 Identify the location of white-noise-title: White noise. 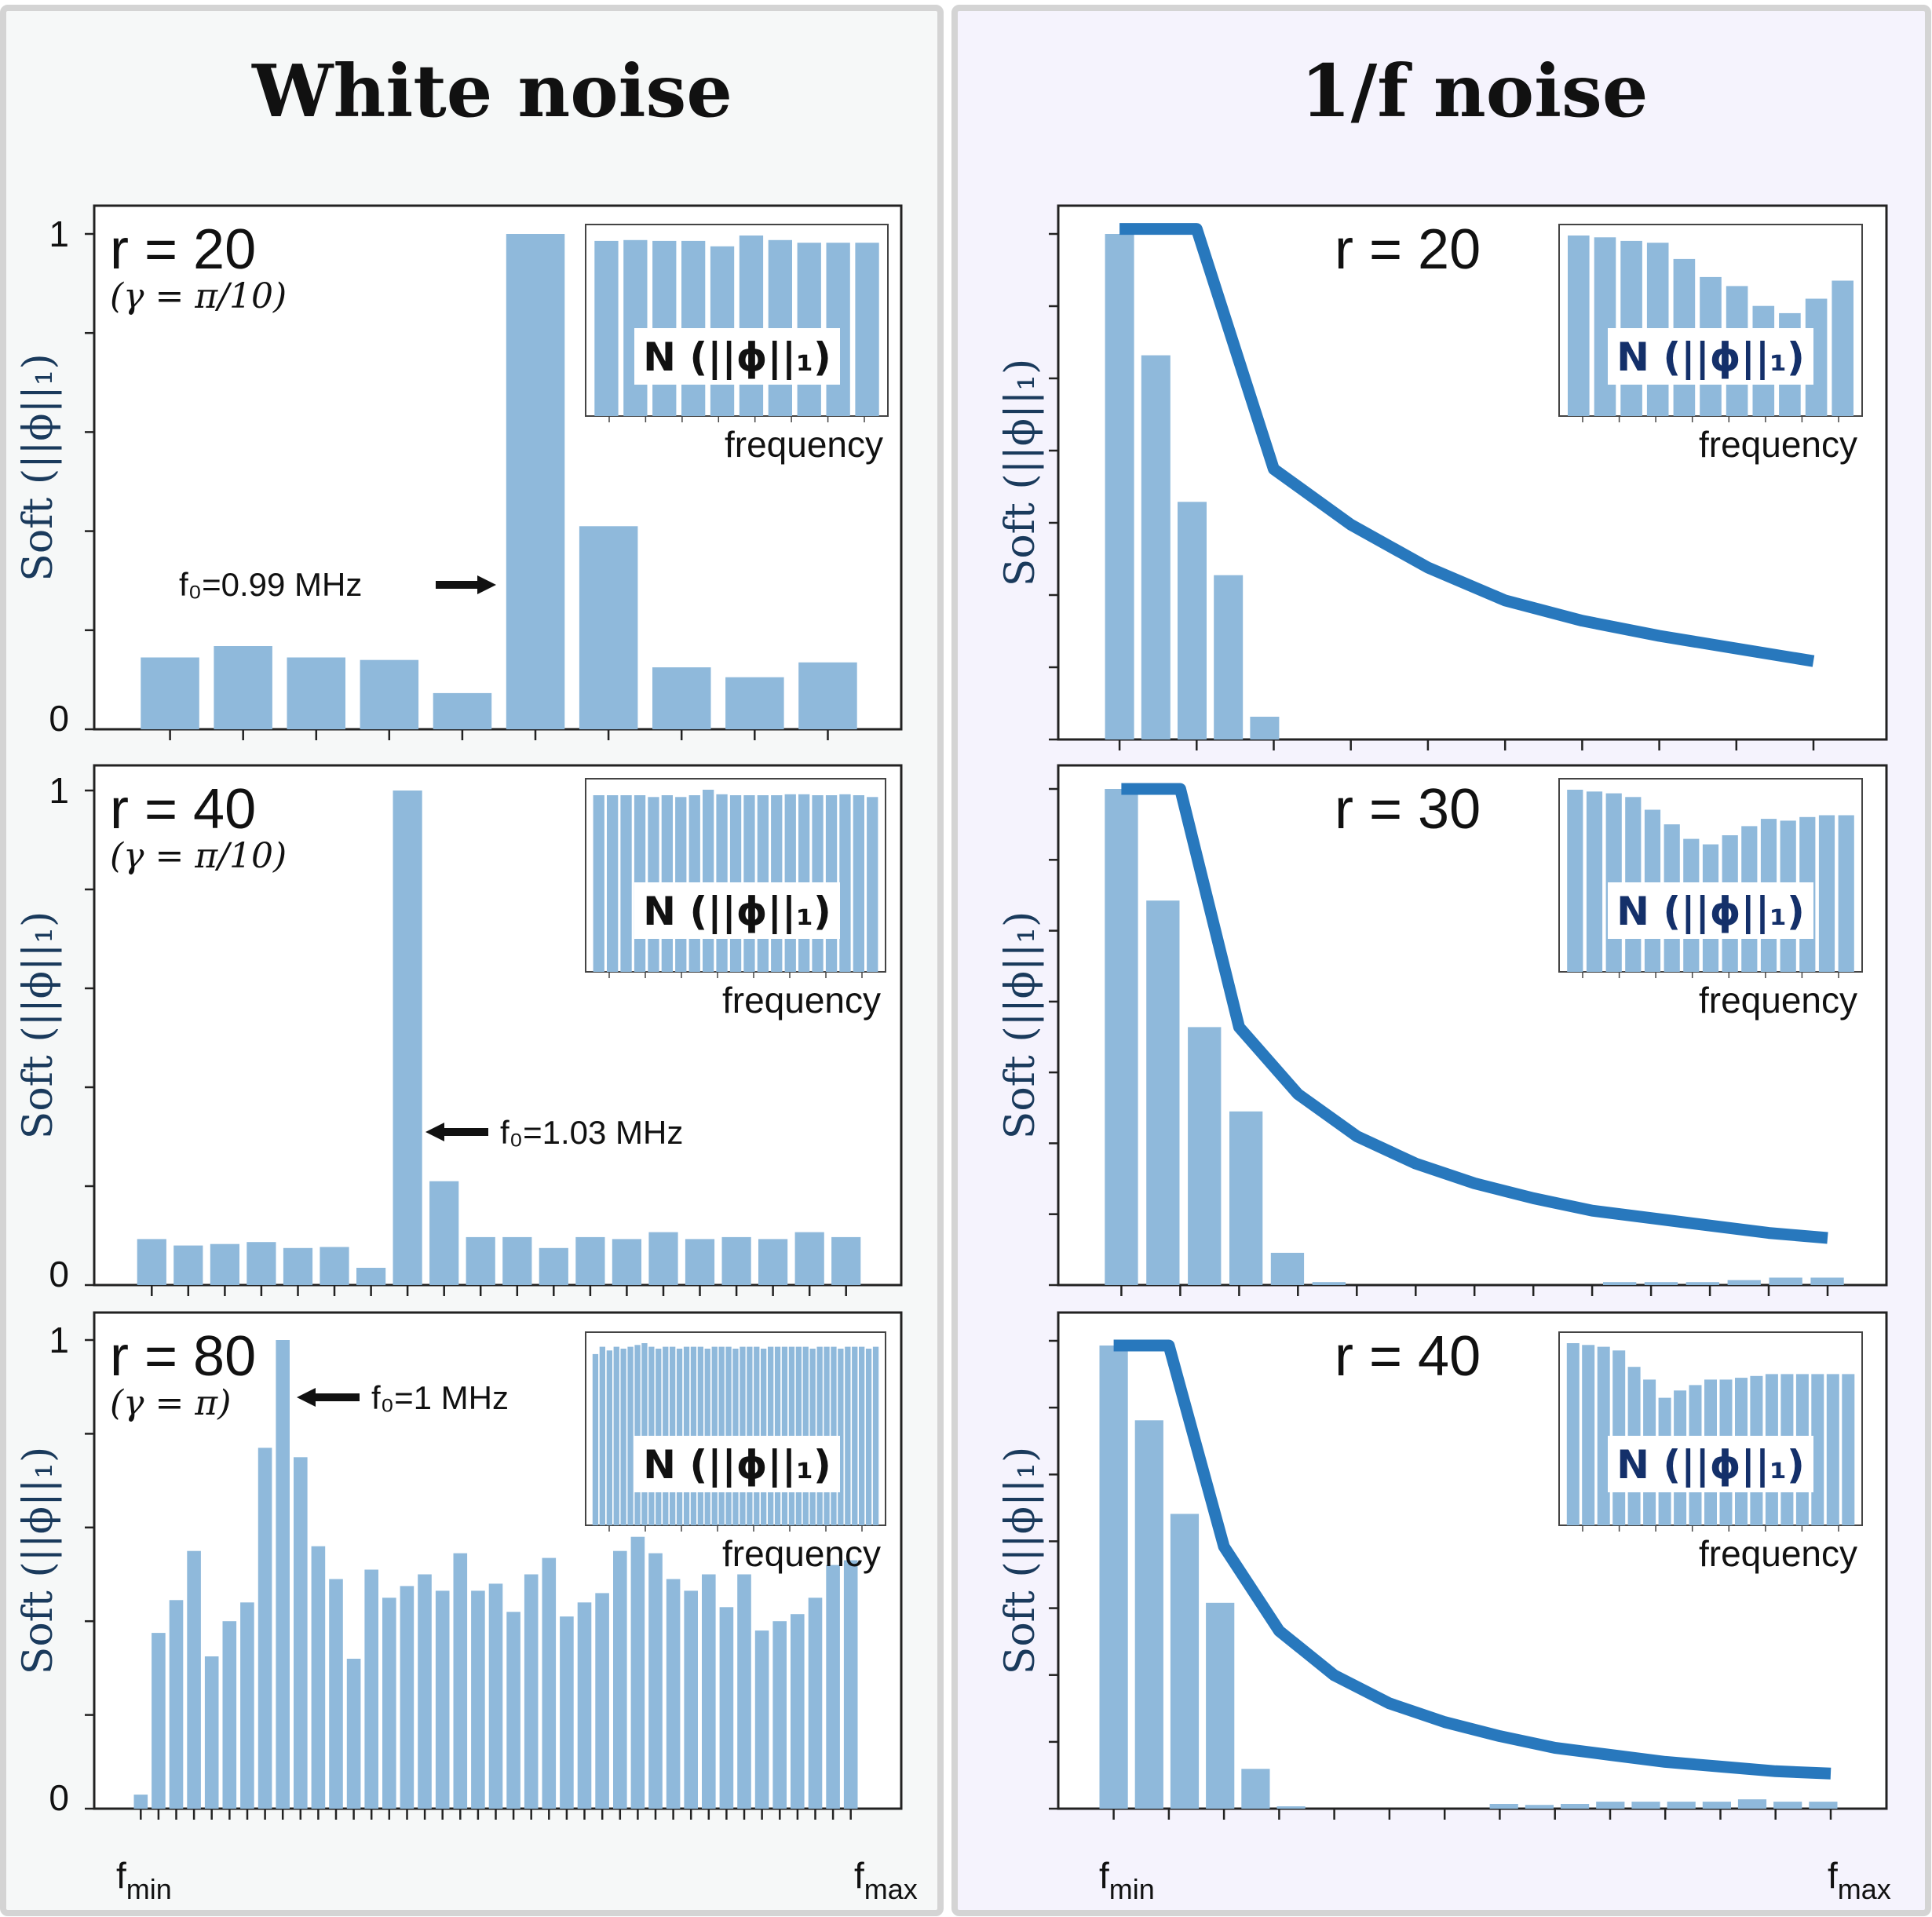
(491, 91).